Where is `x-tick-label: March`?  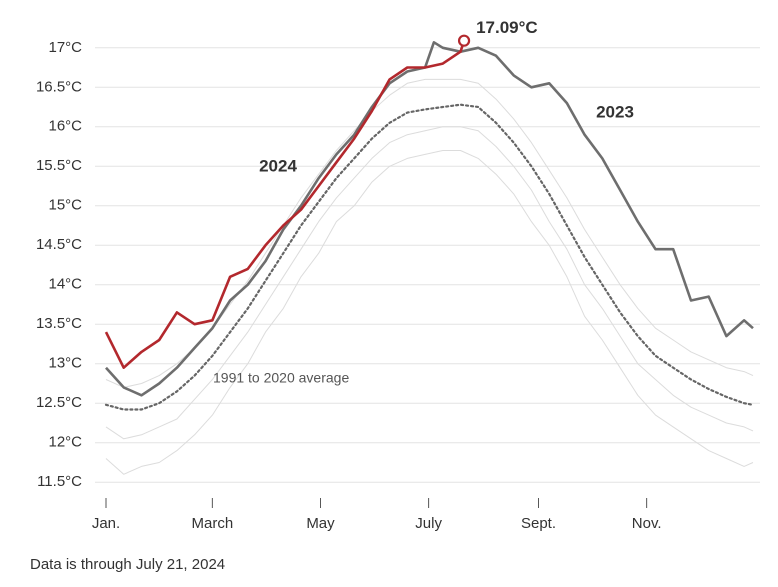 x-tick-label: March is located at coordinates (213, 523).